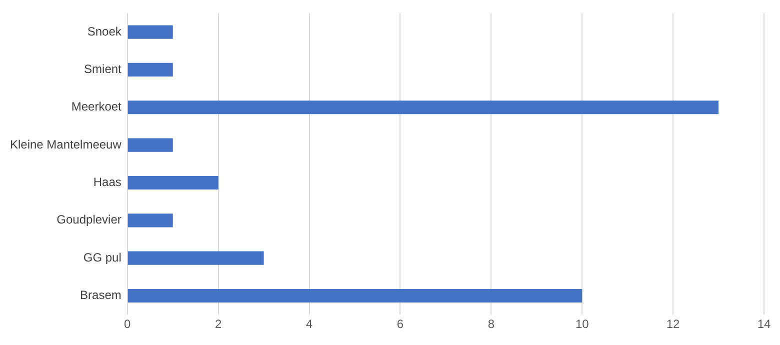  What do you see at coordinates (89, 219) in the screenshot?
I see `y-tick-label: Goudplevier` at bounding box center [89, 219].